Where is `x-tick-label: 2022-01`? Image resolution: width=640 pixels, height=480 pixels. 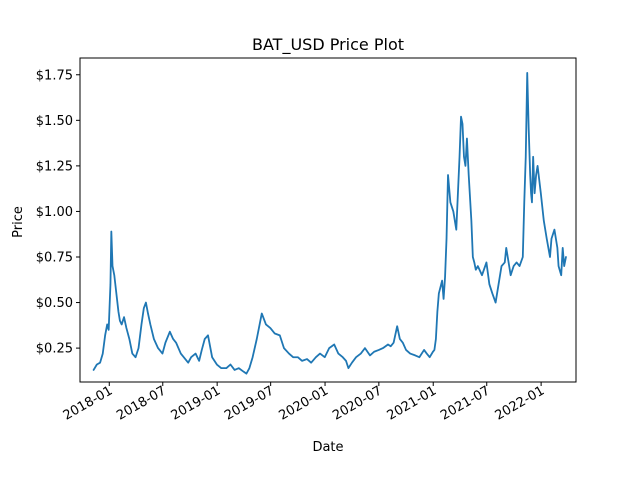 x-tick-label: 2022-01 is located at coordinates (520, 403).